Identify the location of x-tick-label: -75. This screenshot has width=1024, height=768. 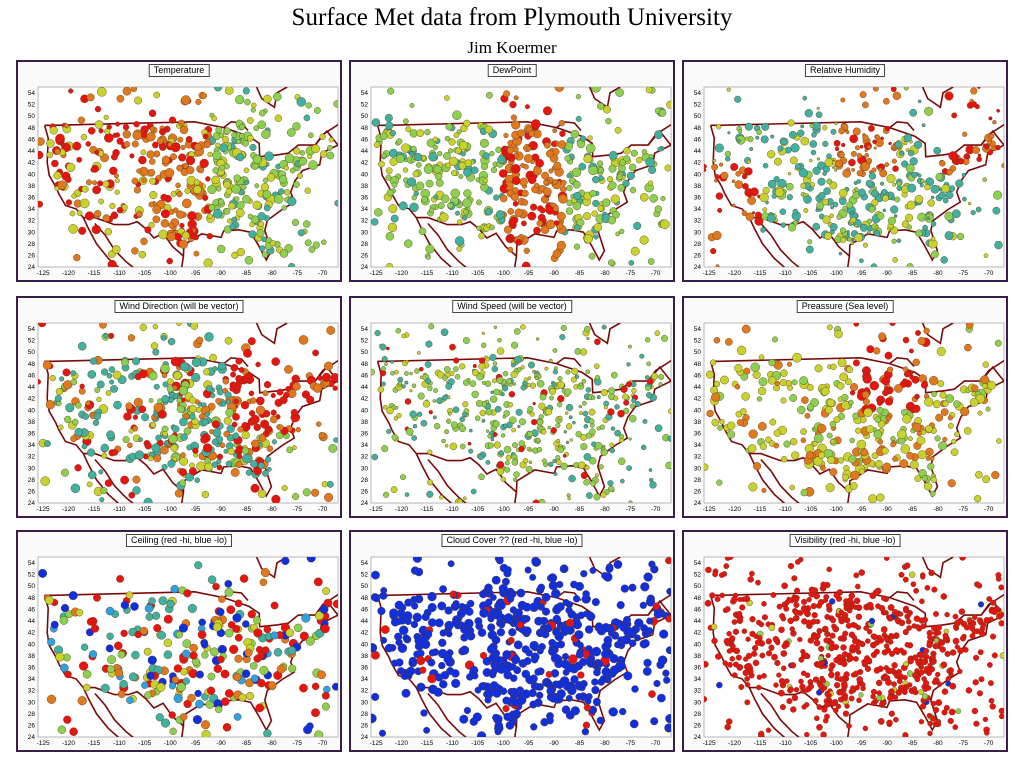
(298, 743).